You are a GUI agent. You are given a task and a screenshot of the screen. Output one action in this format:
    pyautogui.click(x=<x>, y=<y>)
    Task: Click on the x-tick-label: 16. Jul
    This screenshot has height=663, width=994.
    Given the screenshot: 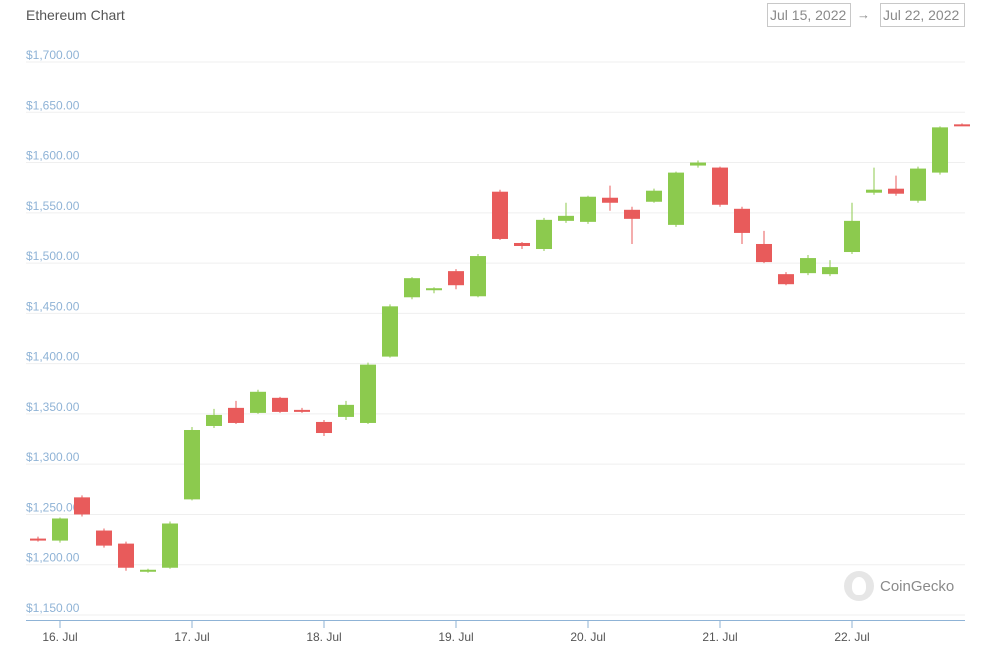 What is the action you would take?
    pyautogui.click(x=59, y=637)
    